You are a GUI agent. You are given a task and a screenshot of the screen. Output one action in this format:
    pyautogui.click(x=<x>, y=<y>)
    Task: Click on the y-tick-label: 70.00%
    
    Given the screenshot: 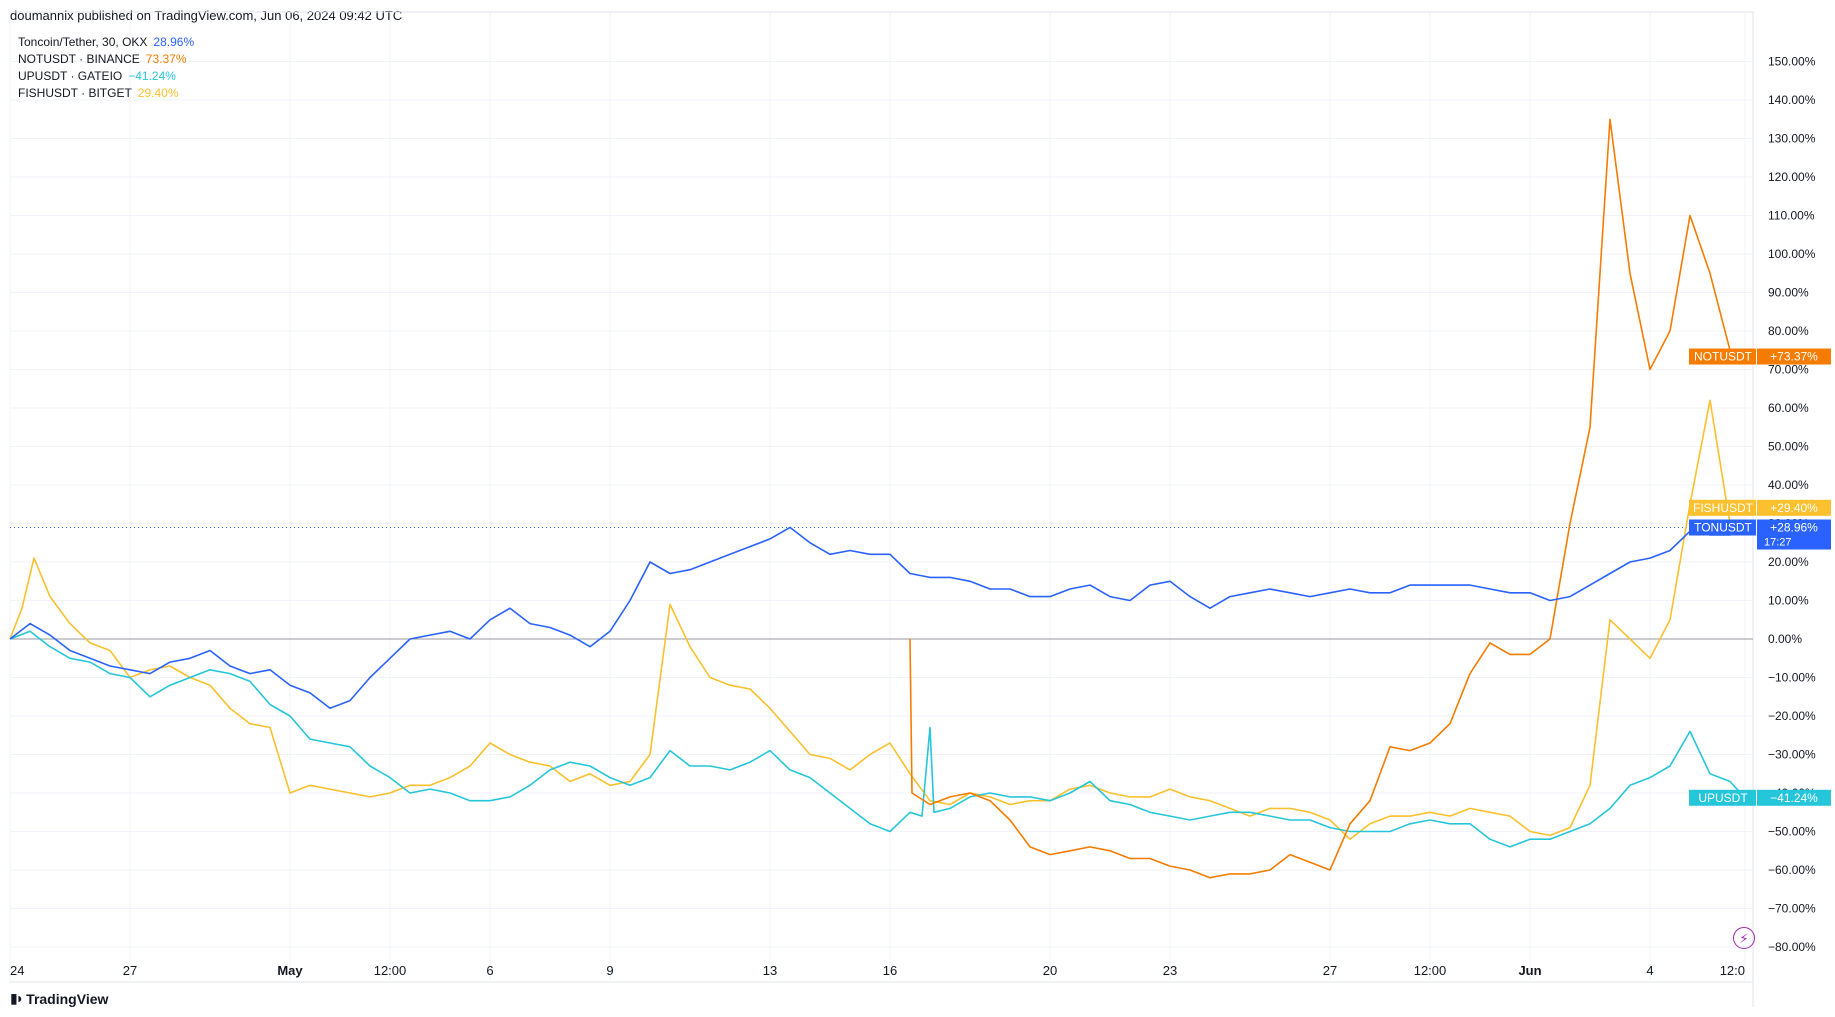 What is the action you would take?
    pyautogui.click(x=1788, y=370)
    